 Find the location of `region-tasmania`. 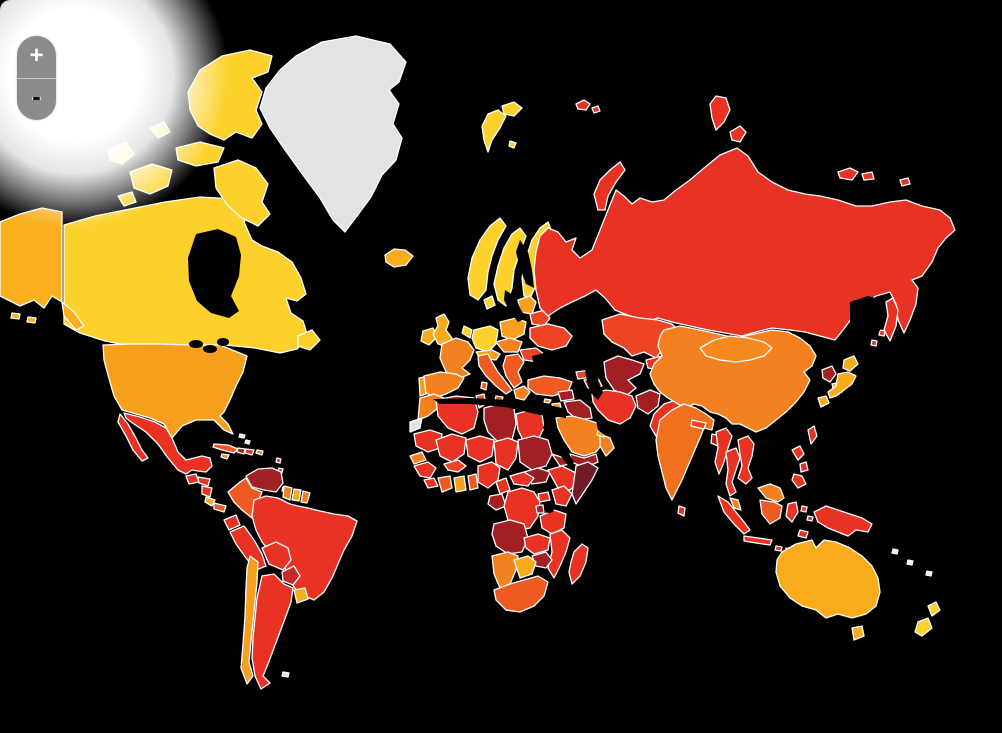

region-tasmania is located at coordinates (858, 633).